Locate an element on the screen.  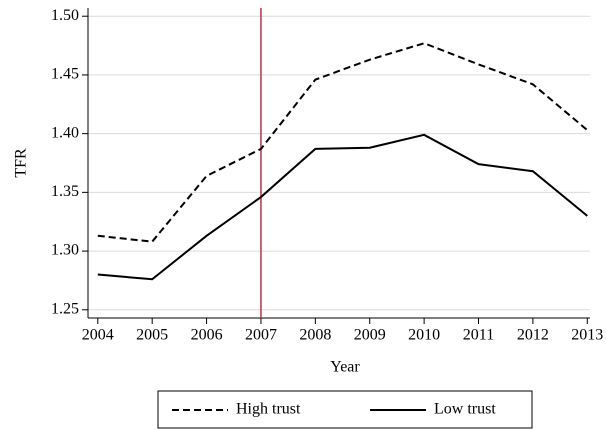
x-tick-label: 2010 is located at coordinates (424, 335).